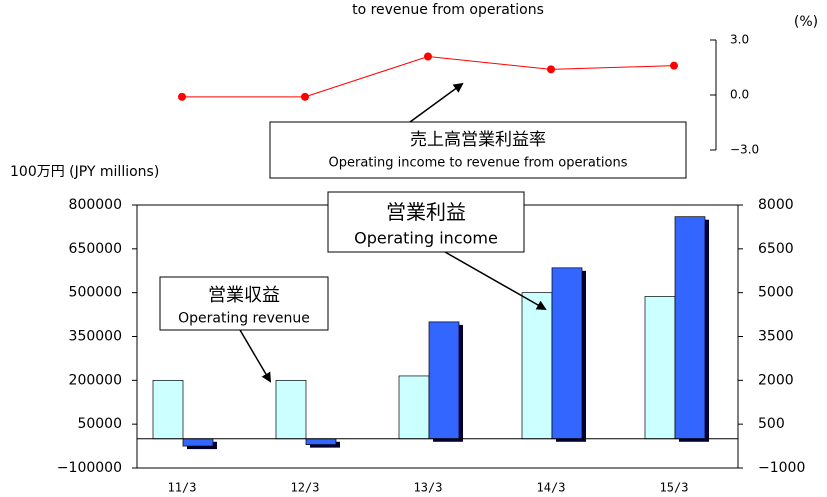 The image size is (827, 497). I want to click on annotation-text: Operating revenue, so click(244, 318).